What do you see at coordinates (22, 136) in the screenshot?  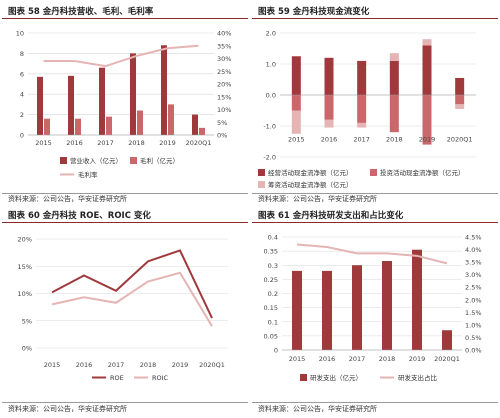 I see `y-tick-label: 0` at bounding box center [22, 136].